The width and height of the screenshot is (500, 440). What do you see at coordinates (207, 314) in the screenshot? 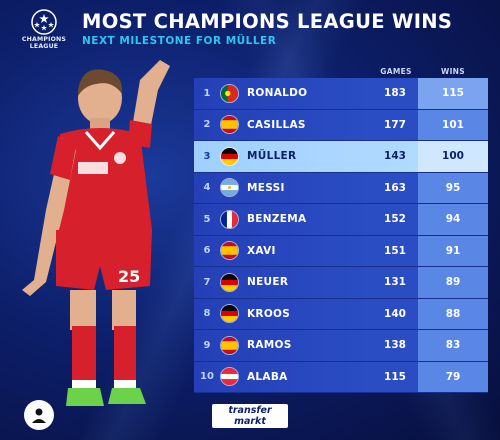
I see `rank: 8` at bounding box center [207, 314].